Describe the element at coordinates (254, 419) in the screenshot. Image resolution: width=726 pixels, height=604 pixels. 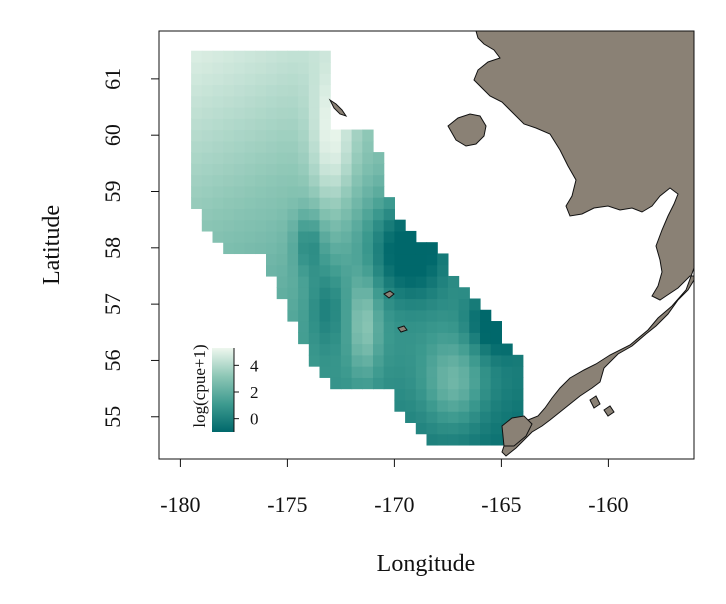
I see `legend-tick-label: 0` at that location.